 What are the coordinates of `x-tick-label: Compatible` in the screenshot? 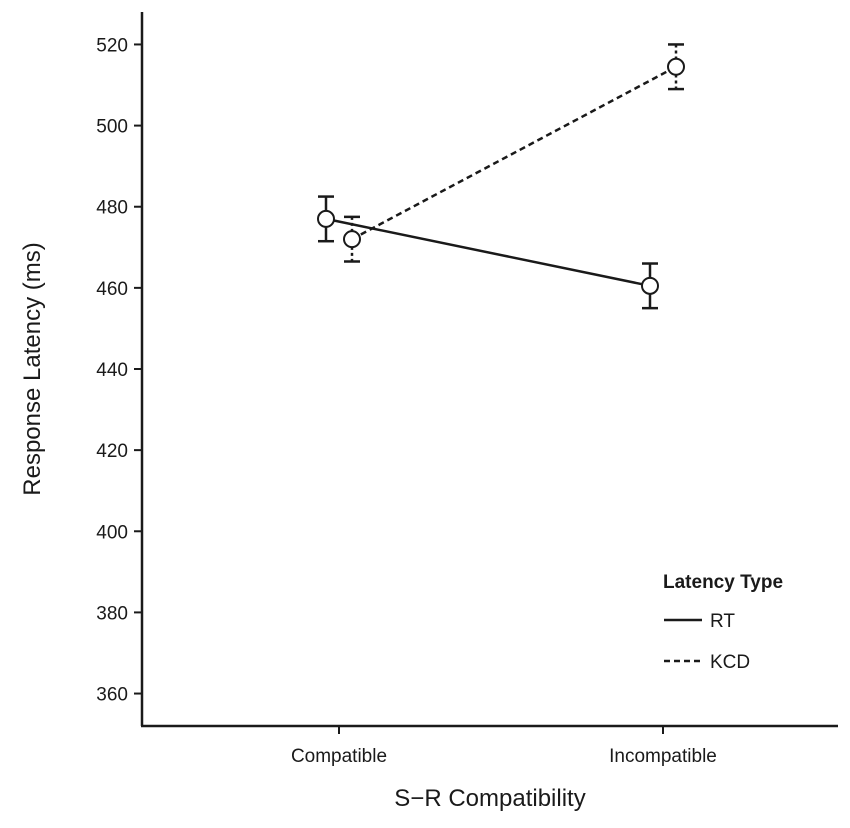 It's located at (339, 756).